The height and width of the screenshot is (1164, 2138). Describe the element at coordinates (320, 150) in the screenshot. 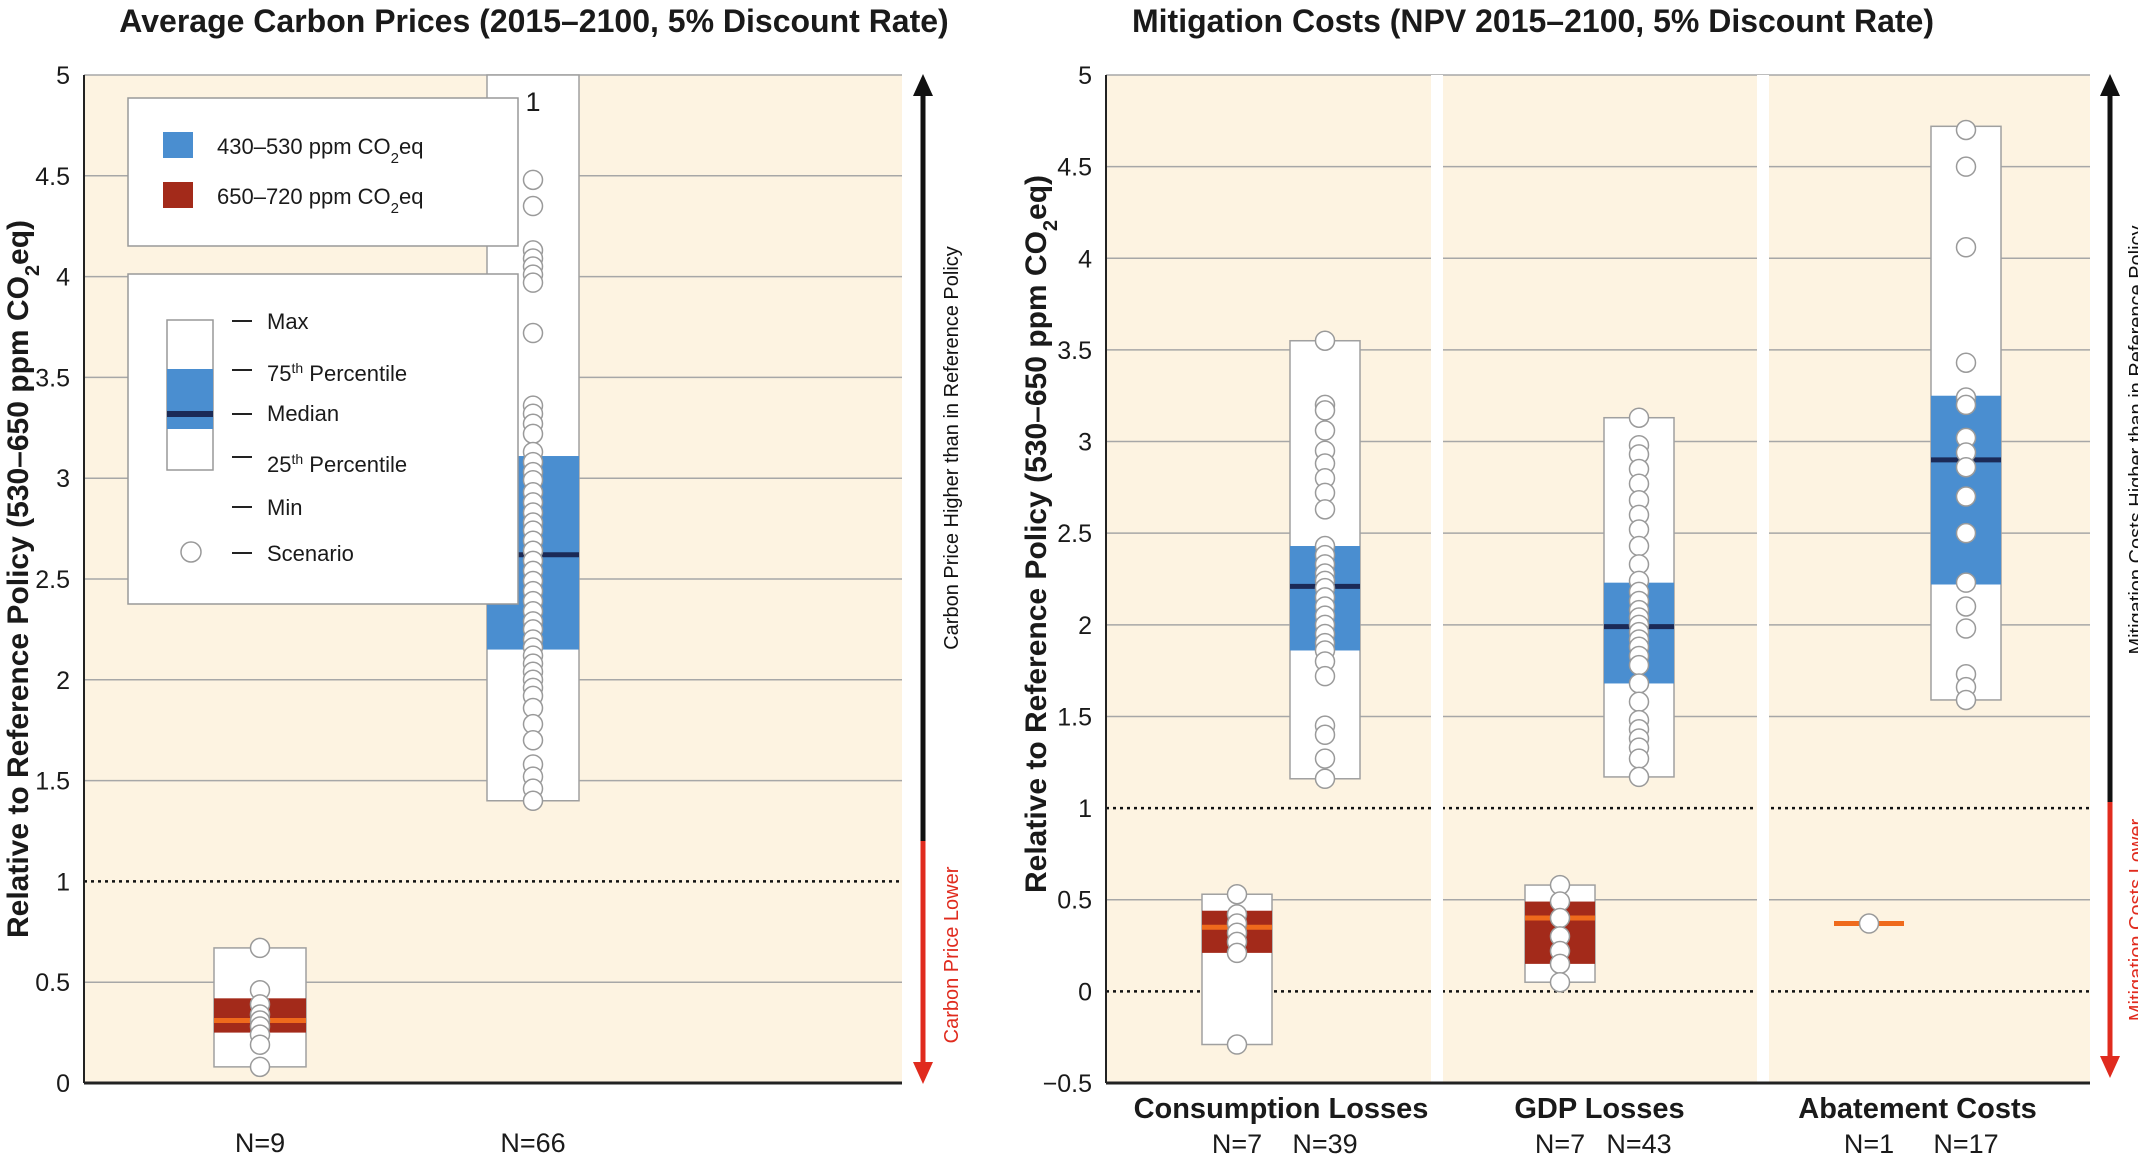

I see `legend-label-430: 430–530 ppm CO2eq` at that location.